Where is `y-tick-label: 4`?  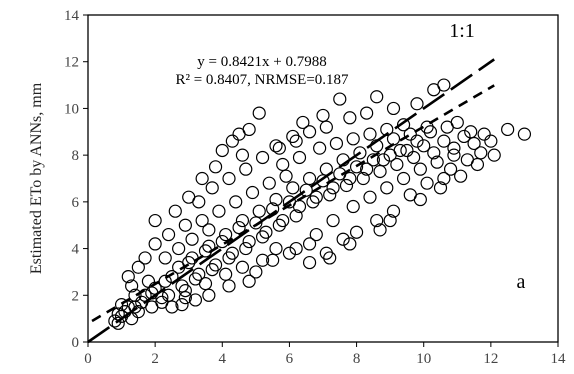 y-tick-label: 4 is located at coordinates (76, 250).